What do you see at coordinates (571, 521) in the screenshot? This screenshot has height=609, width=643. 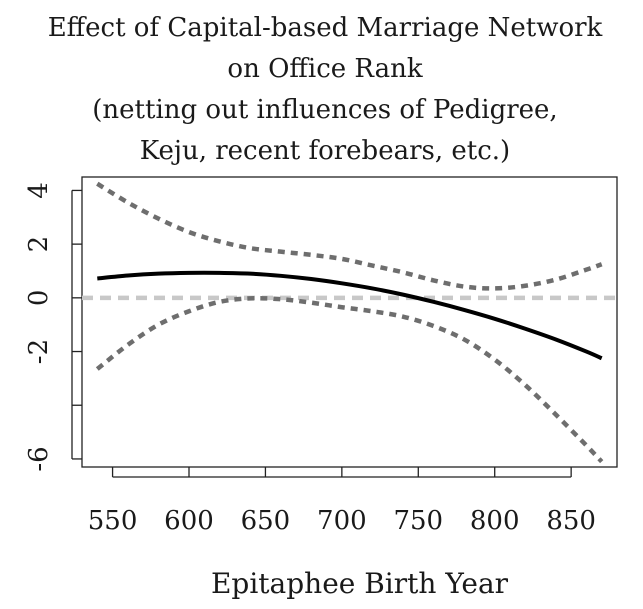 I see `x-tick-label: 850` at bounding box center [571, 521].